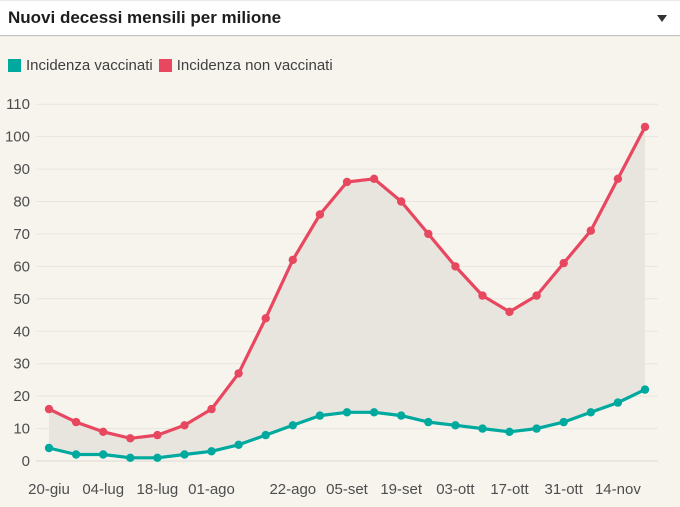  Describe the element at coordinates (21, 169) in the screenshot. I see `y-tick-label: 90` at that location.